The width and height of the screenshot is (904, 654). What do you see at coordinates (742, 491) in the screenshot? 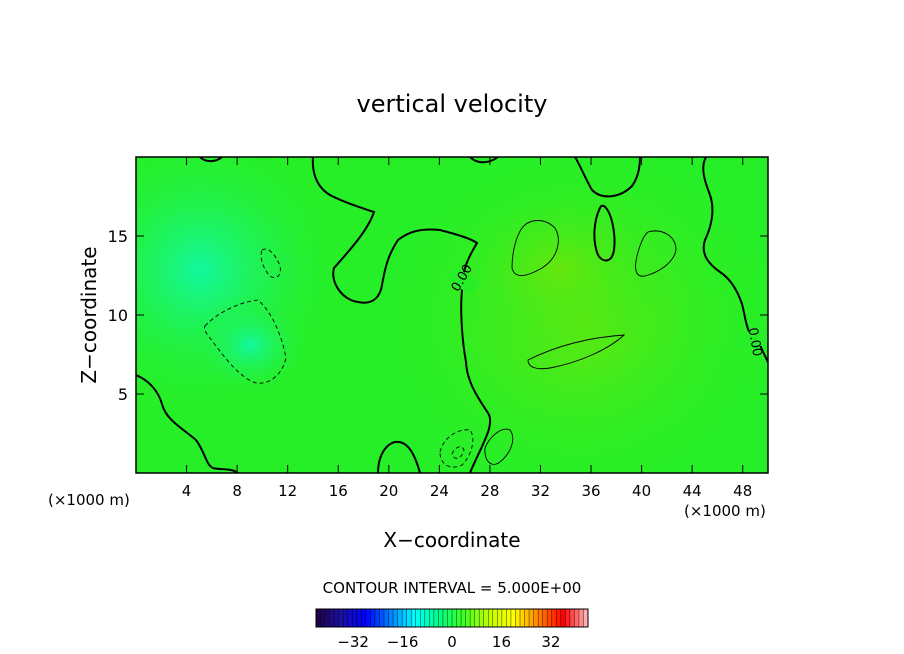
I see `x-tick-label: 48` at bounding box center [742, 491].